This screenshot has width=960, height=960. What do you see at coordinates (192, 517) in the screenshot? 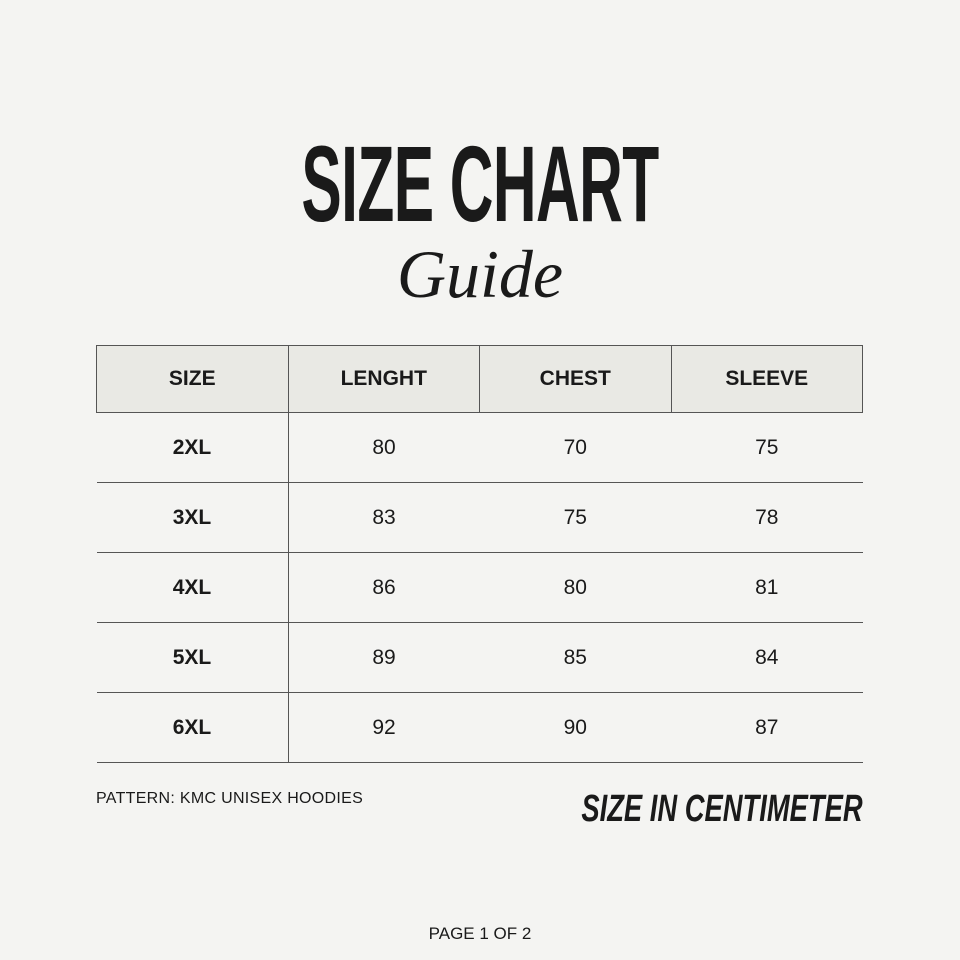
I see `size-cell: 3XL` at bounding box center [192, 517].